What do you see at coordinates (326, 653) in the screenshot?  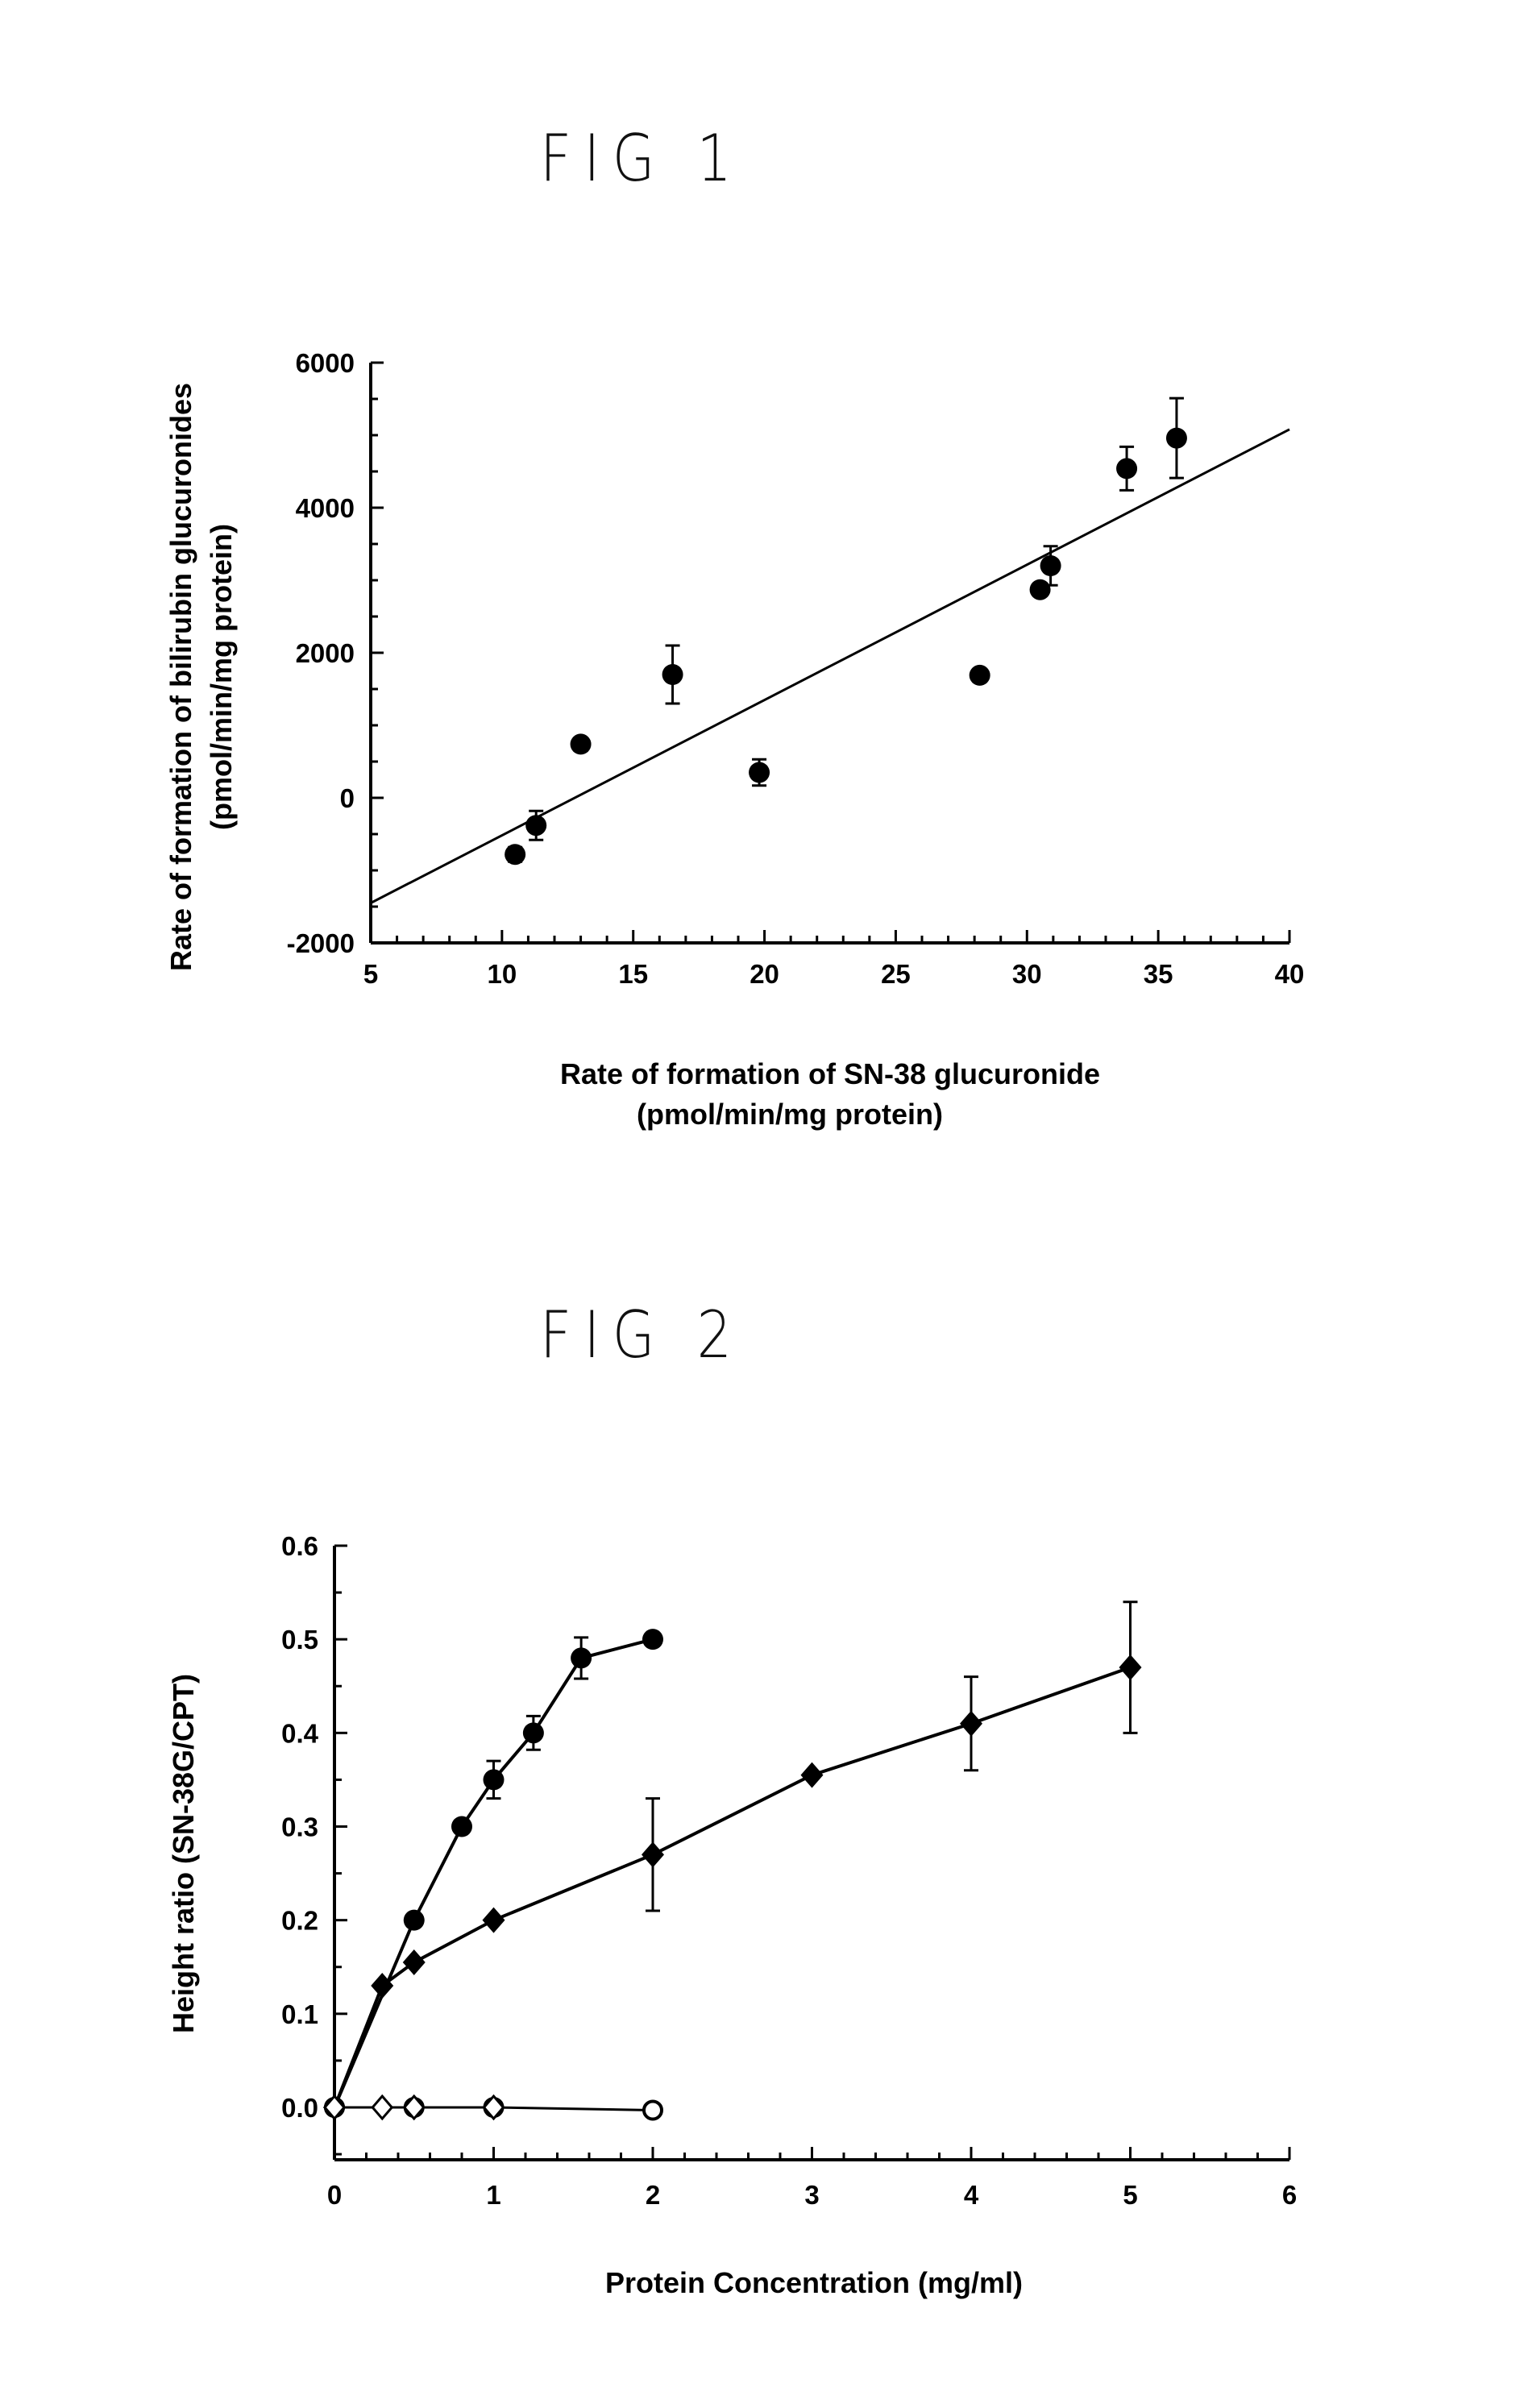 I see `y-tick-label: 2000` at bounding box center [326, 653].